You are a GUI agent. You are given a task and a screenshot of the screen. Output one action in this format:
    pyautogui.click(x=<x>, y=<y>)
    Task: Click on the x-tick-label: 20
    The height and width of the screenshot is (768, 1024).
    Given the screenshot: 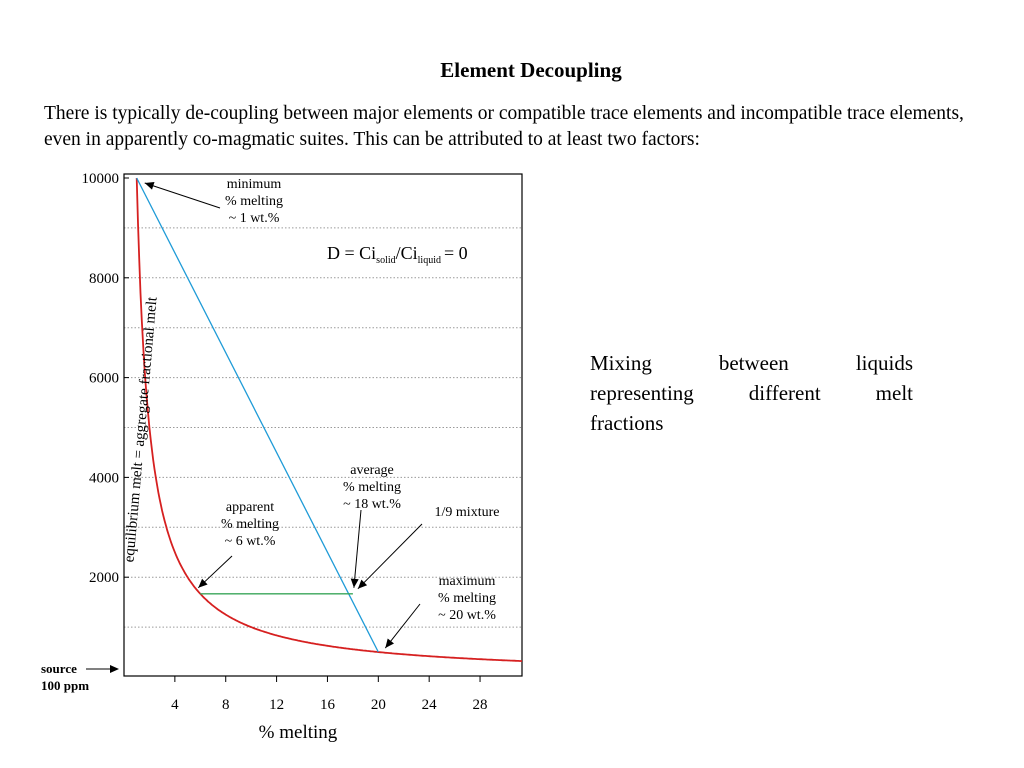 What is the action you would take?
    pyautogui.click(x=378, y=705)
    